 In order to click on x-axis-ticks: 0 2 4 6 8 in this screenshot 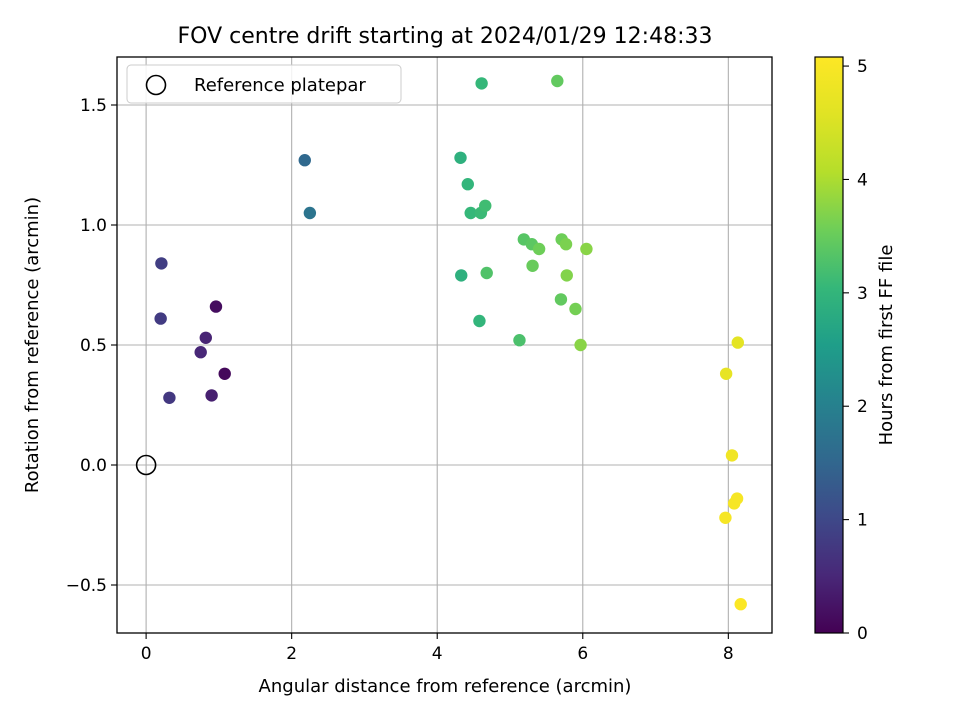, I will do `click(437, 648)`.